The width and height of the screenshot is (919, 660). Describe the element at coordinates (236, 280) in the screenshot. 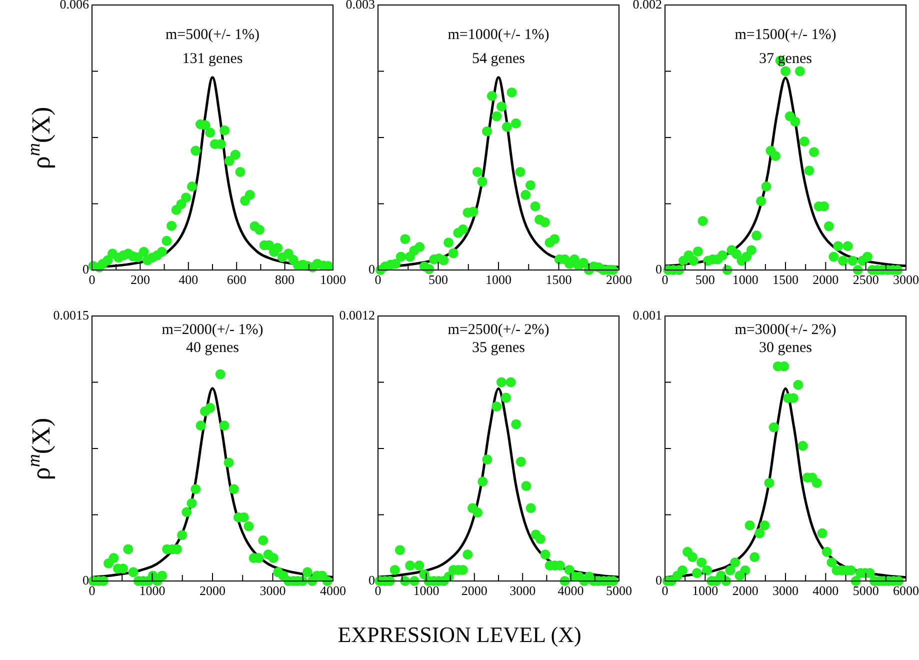

I see `x-tick-label: 600` at that location.